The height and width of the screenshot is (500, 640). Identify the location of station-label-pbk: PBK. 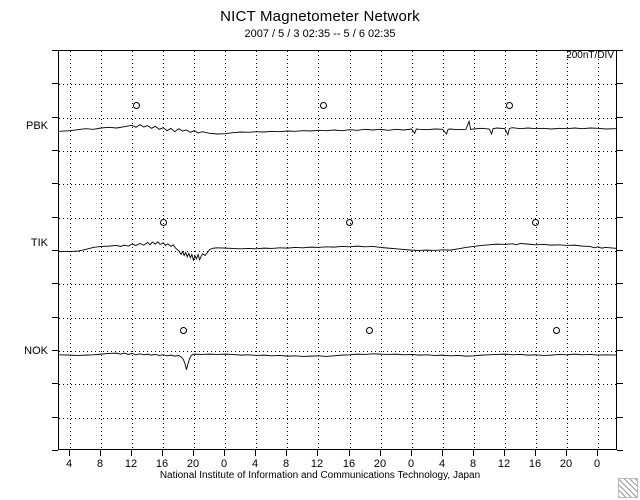
(36, 126).